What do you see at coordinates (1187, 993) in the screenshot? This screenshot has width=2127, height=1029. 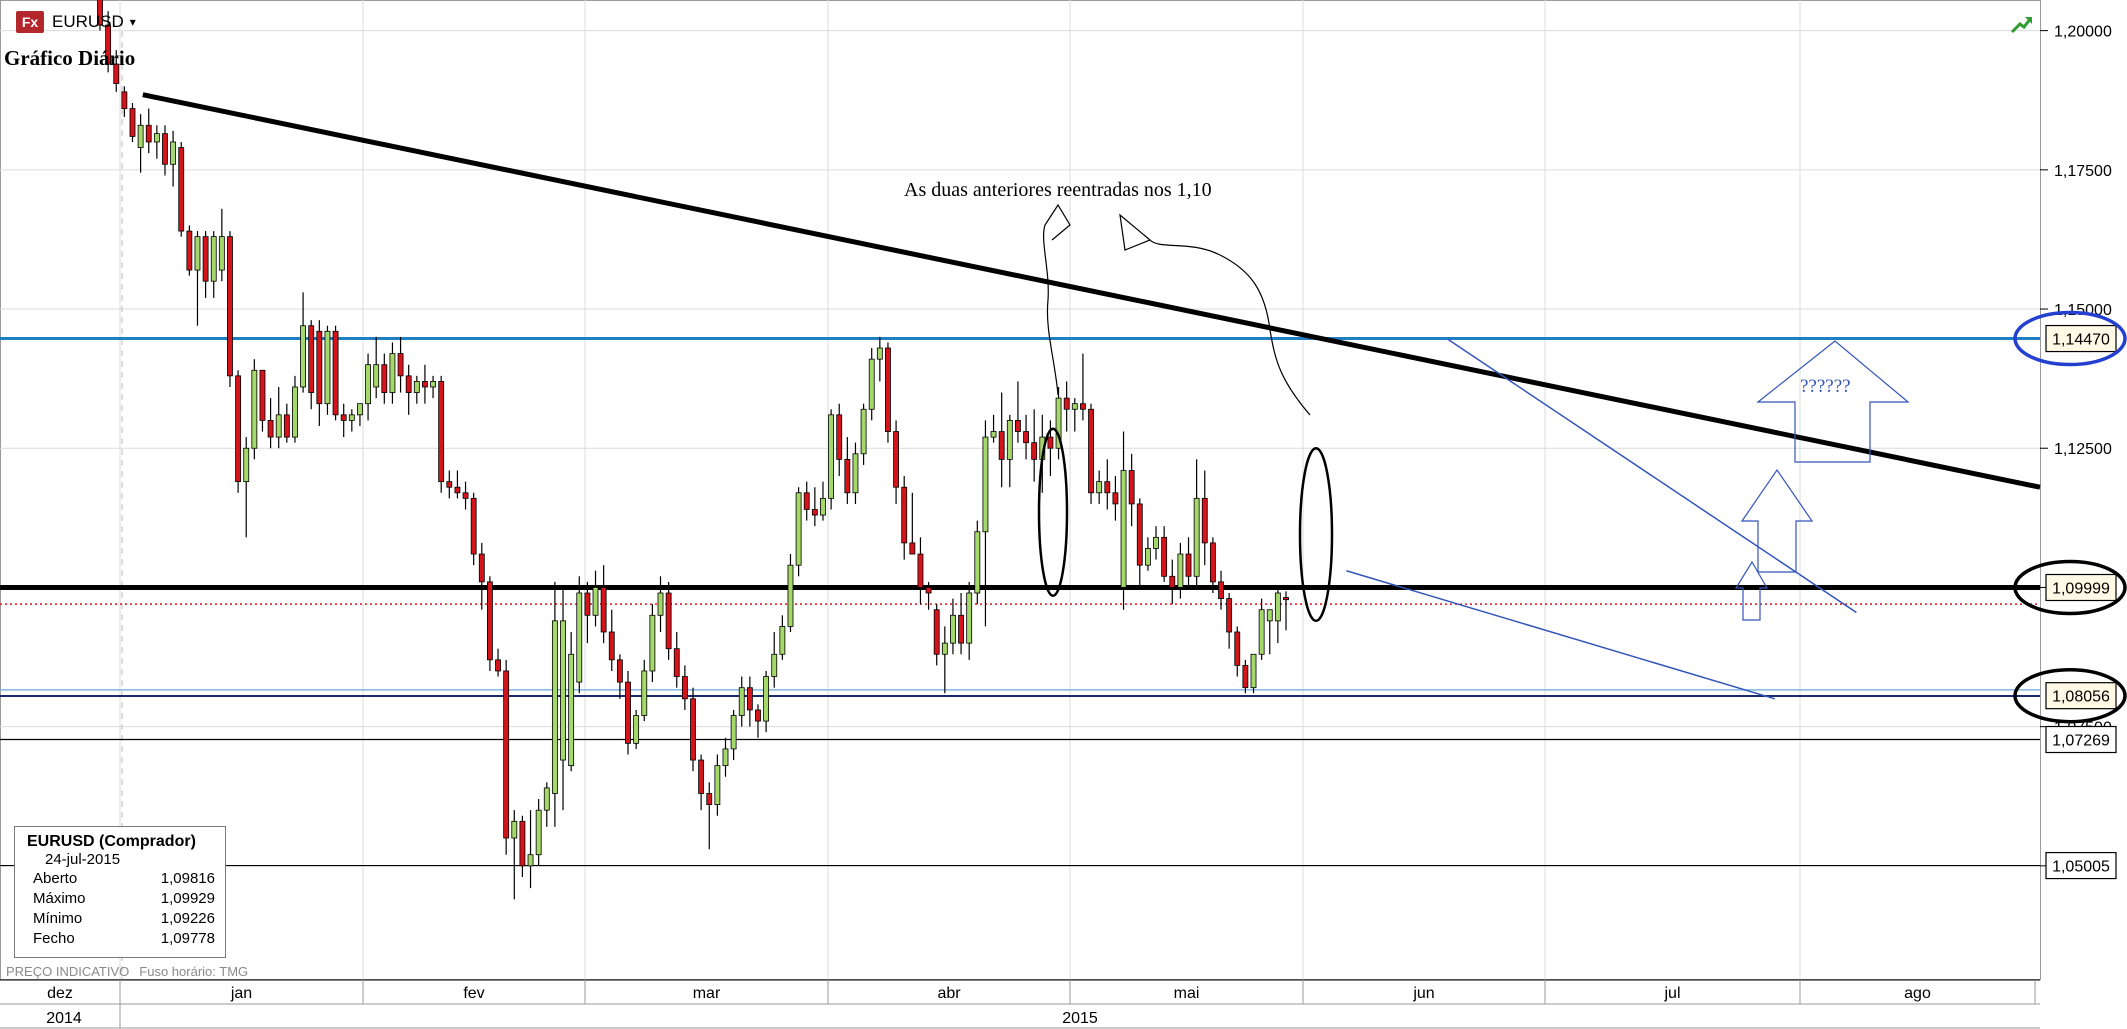 I see `x-month-label: mai` at bounding box center [1187, 993].